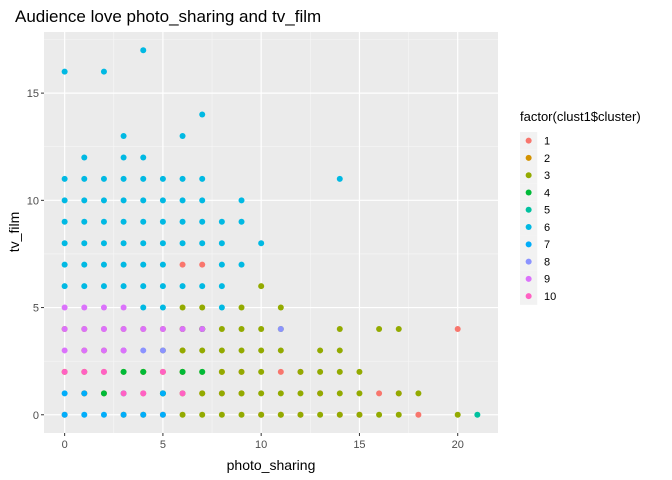  Describe the element at coordinates (33, 201) in the screenshot. I see `y-tick-label: 10` at that location.